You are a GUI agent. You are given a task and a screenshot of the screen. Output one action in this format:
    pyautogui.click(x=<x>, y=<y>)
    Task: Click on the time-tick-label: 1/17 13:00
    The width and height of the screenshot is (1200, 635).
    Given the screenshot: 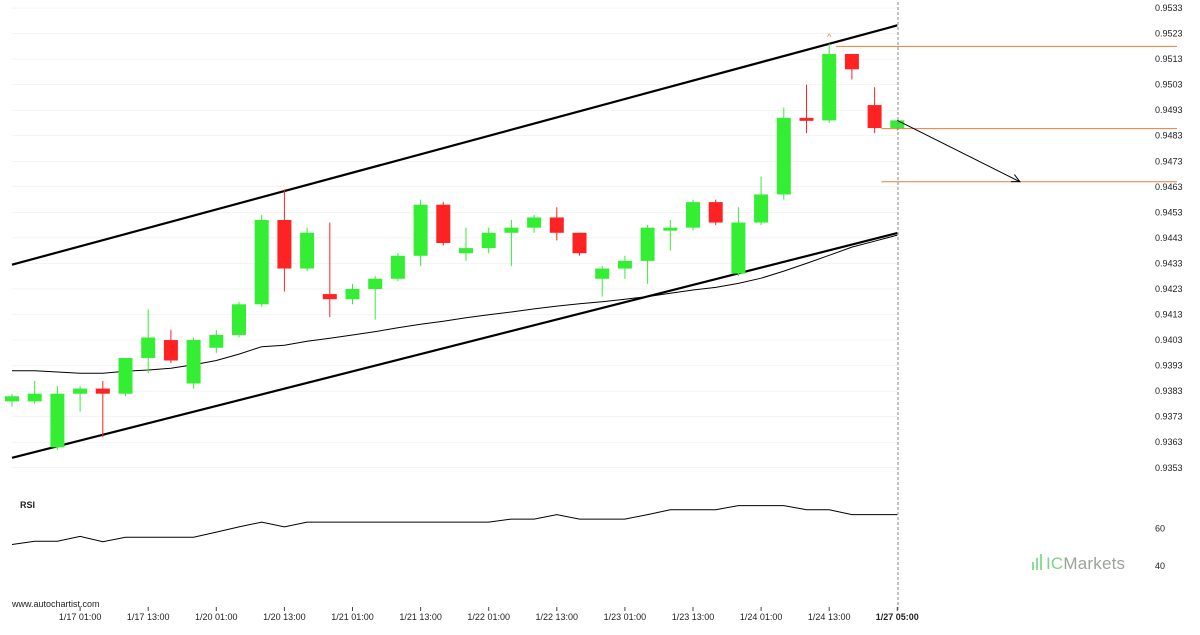 What is the action you would take?
    pyautogui.click(x=148, y=617)
    